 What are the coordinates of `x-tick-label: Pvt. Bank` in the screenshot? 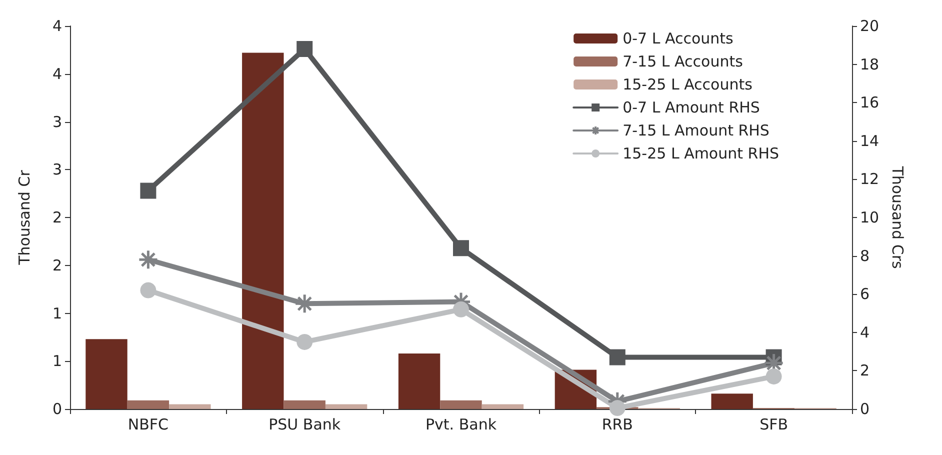 It's located at (461, 425).